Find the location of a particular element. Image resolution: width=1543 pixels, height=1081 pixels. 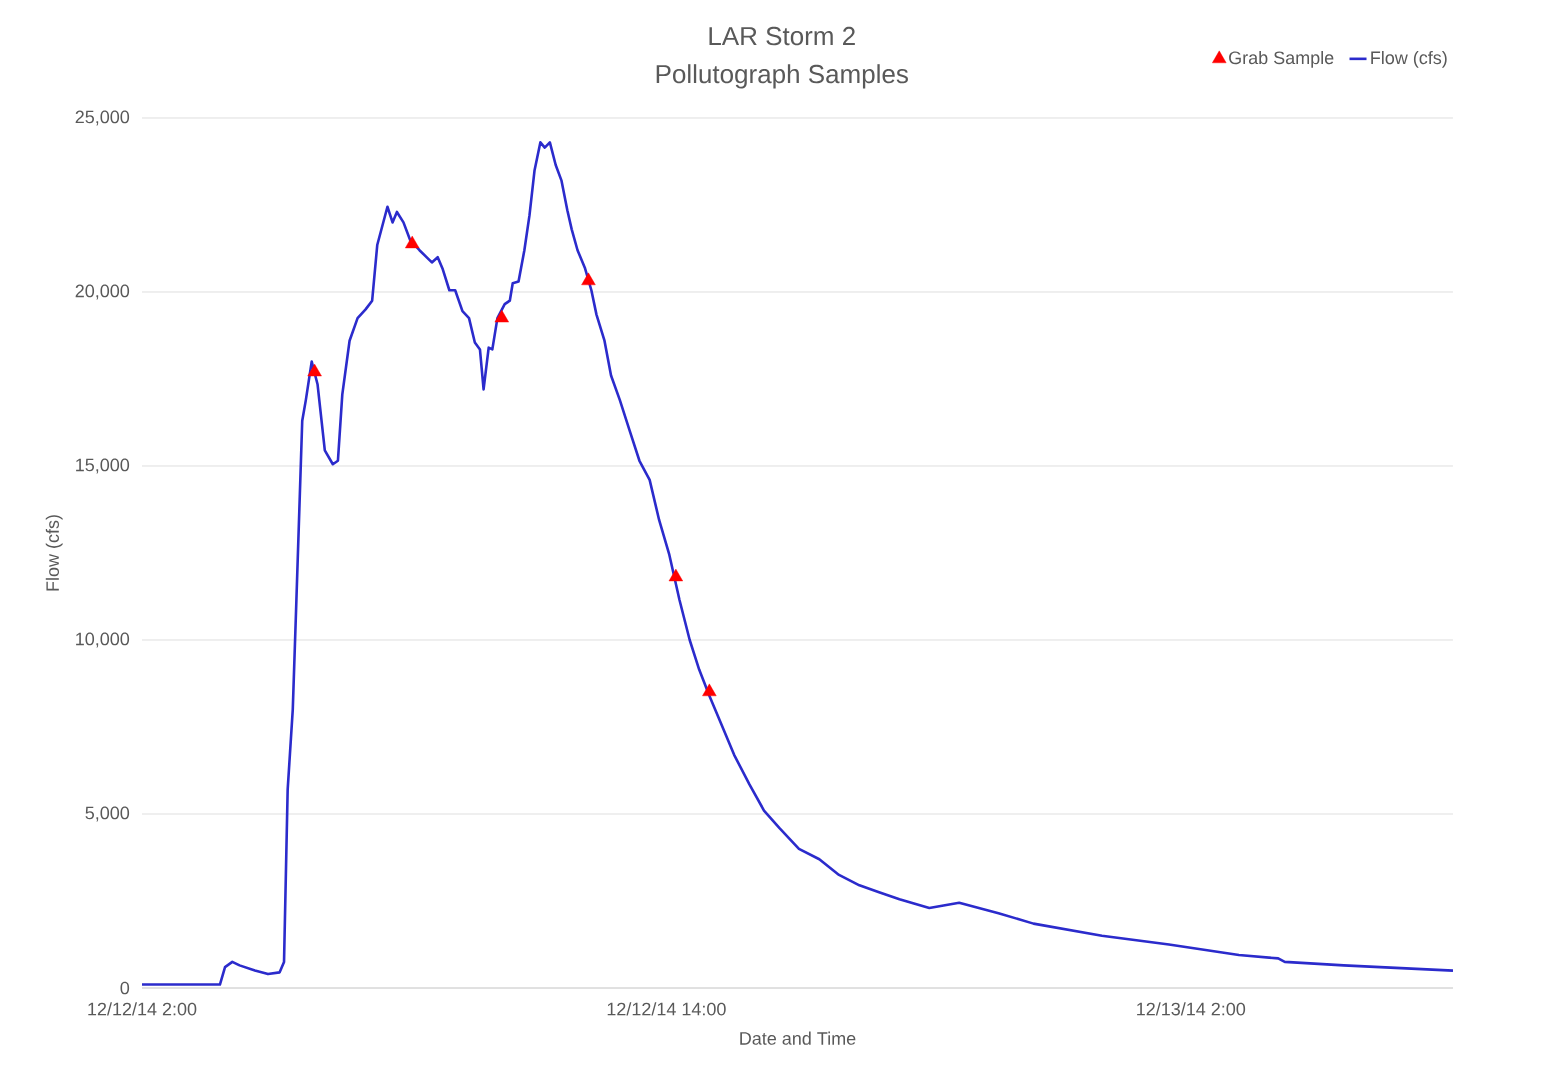

x-tick-label: 12/12/14 2:00 is located at coordinates (142, 1009).